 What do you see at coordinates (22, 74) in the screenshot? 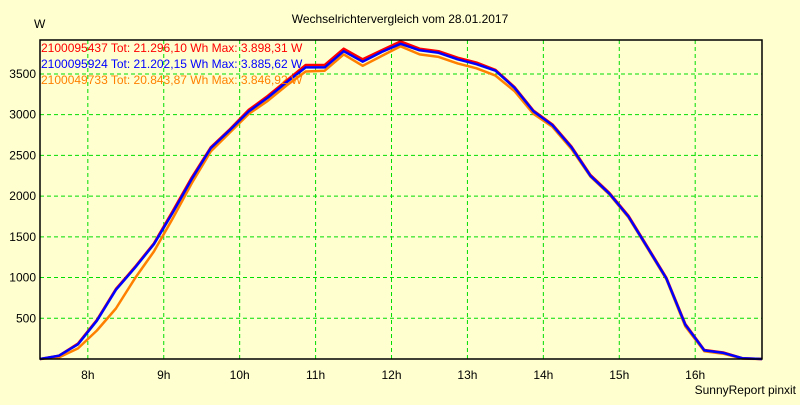
I see `y-tick-label: 3500` at bounding box center [22, 74].